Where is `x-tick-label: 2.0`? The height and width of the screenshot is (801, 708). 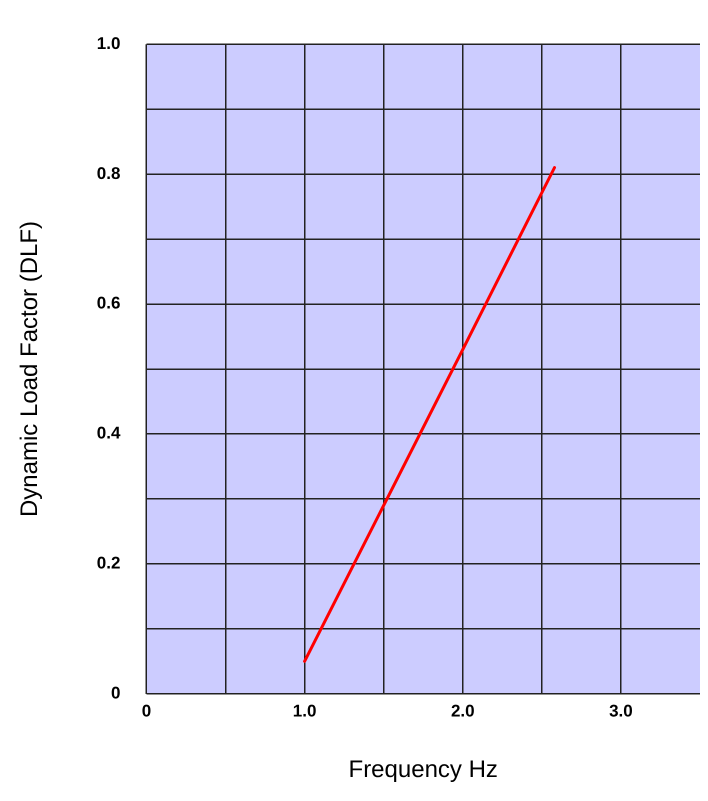
x-tick-label: 2.0 is located at coordinates (462, 711).